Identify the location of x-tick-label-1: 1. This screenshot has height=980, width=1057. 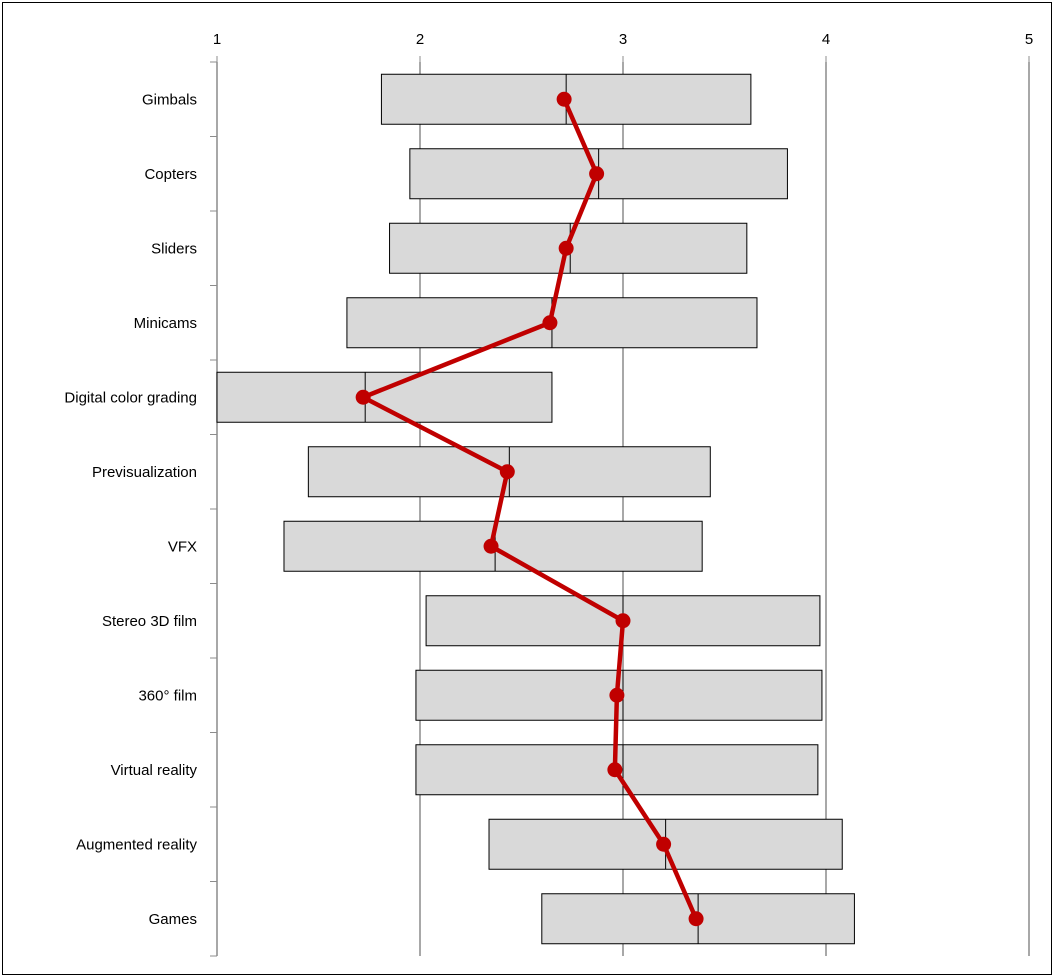
(217, 39).